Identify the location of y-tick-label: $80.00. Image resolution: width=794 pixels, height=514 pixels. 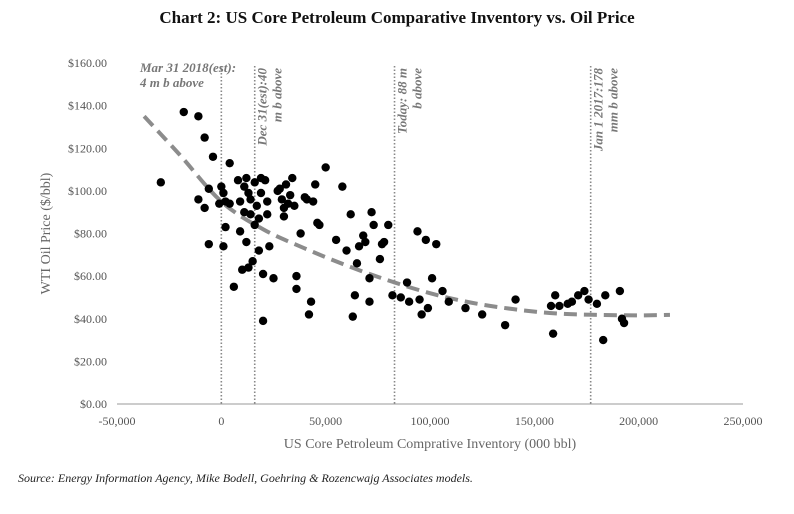
(90, 234).